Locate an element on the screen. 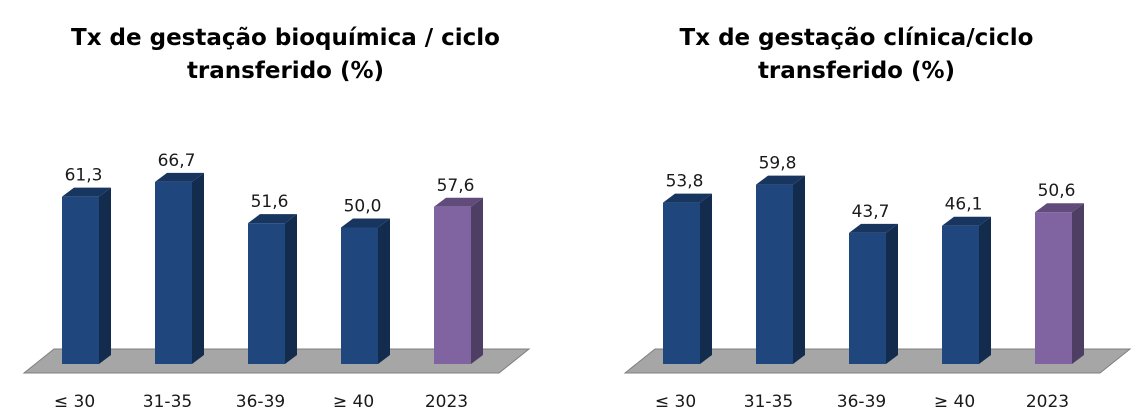 Image resolution: width=1142 pixels, height=419 pixels. chart-title-line-1: Tx de gestação bioquímica / ciclo is located at coordinates (285, 38).